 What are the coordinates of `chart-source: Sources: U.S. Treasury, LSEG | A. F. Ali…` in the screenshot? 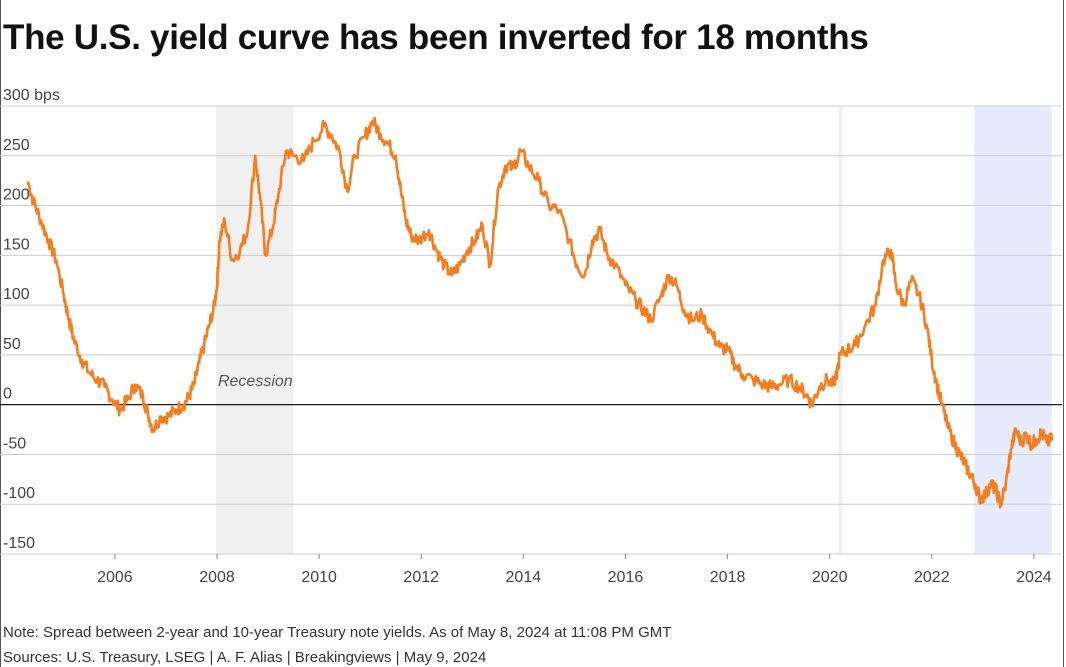 It's located at (245, 657).